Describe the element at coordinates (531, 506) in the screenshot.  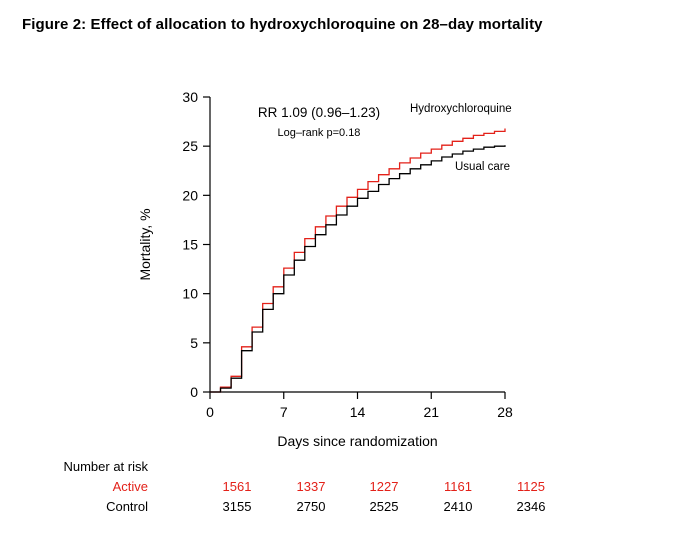
I see `risk-value: 2346` at that location.